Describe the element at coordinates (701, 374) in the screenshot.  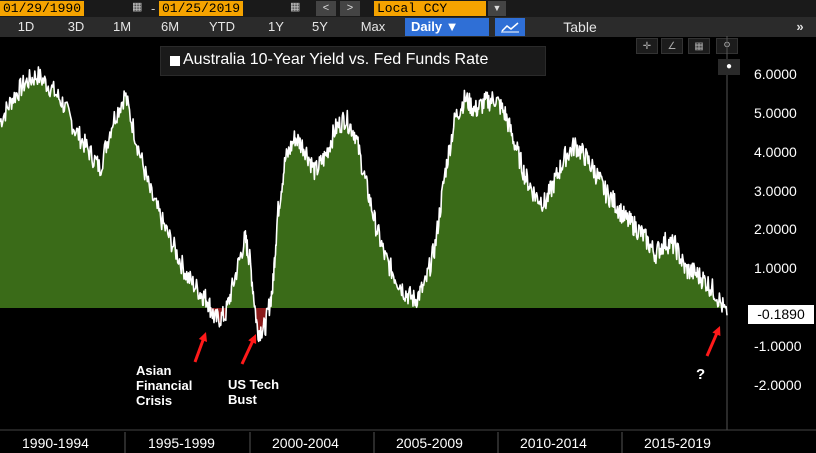
I see `annotation-question: ?` at that location.